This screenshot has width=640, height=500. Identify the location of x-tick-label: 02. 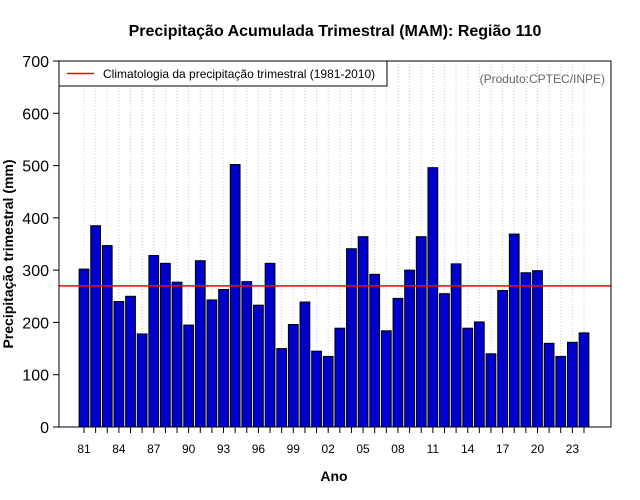
(329, 449).